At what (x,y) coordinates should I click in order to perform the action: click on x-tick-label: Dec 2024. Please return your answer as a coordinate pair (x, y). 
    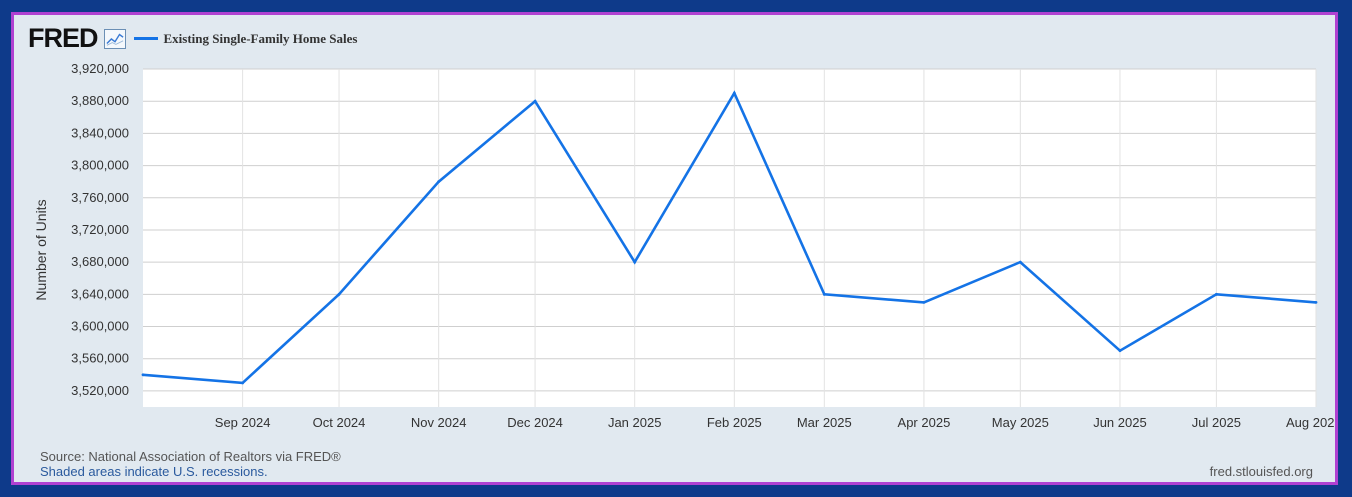
    Looking at the image, I should click on (535, 422).